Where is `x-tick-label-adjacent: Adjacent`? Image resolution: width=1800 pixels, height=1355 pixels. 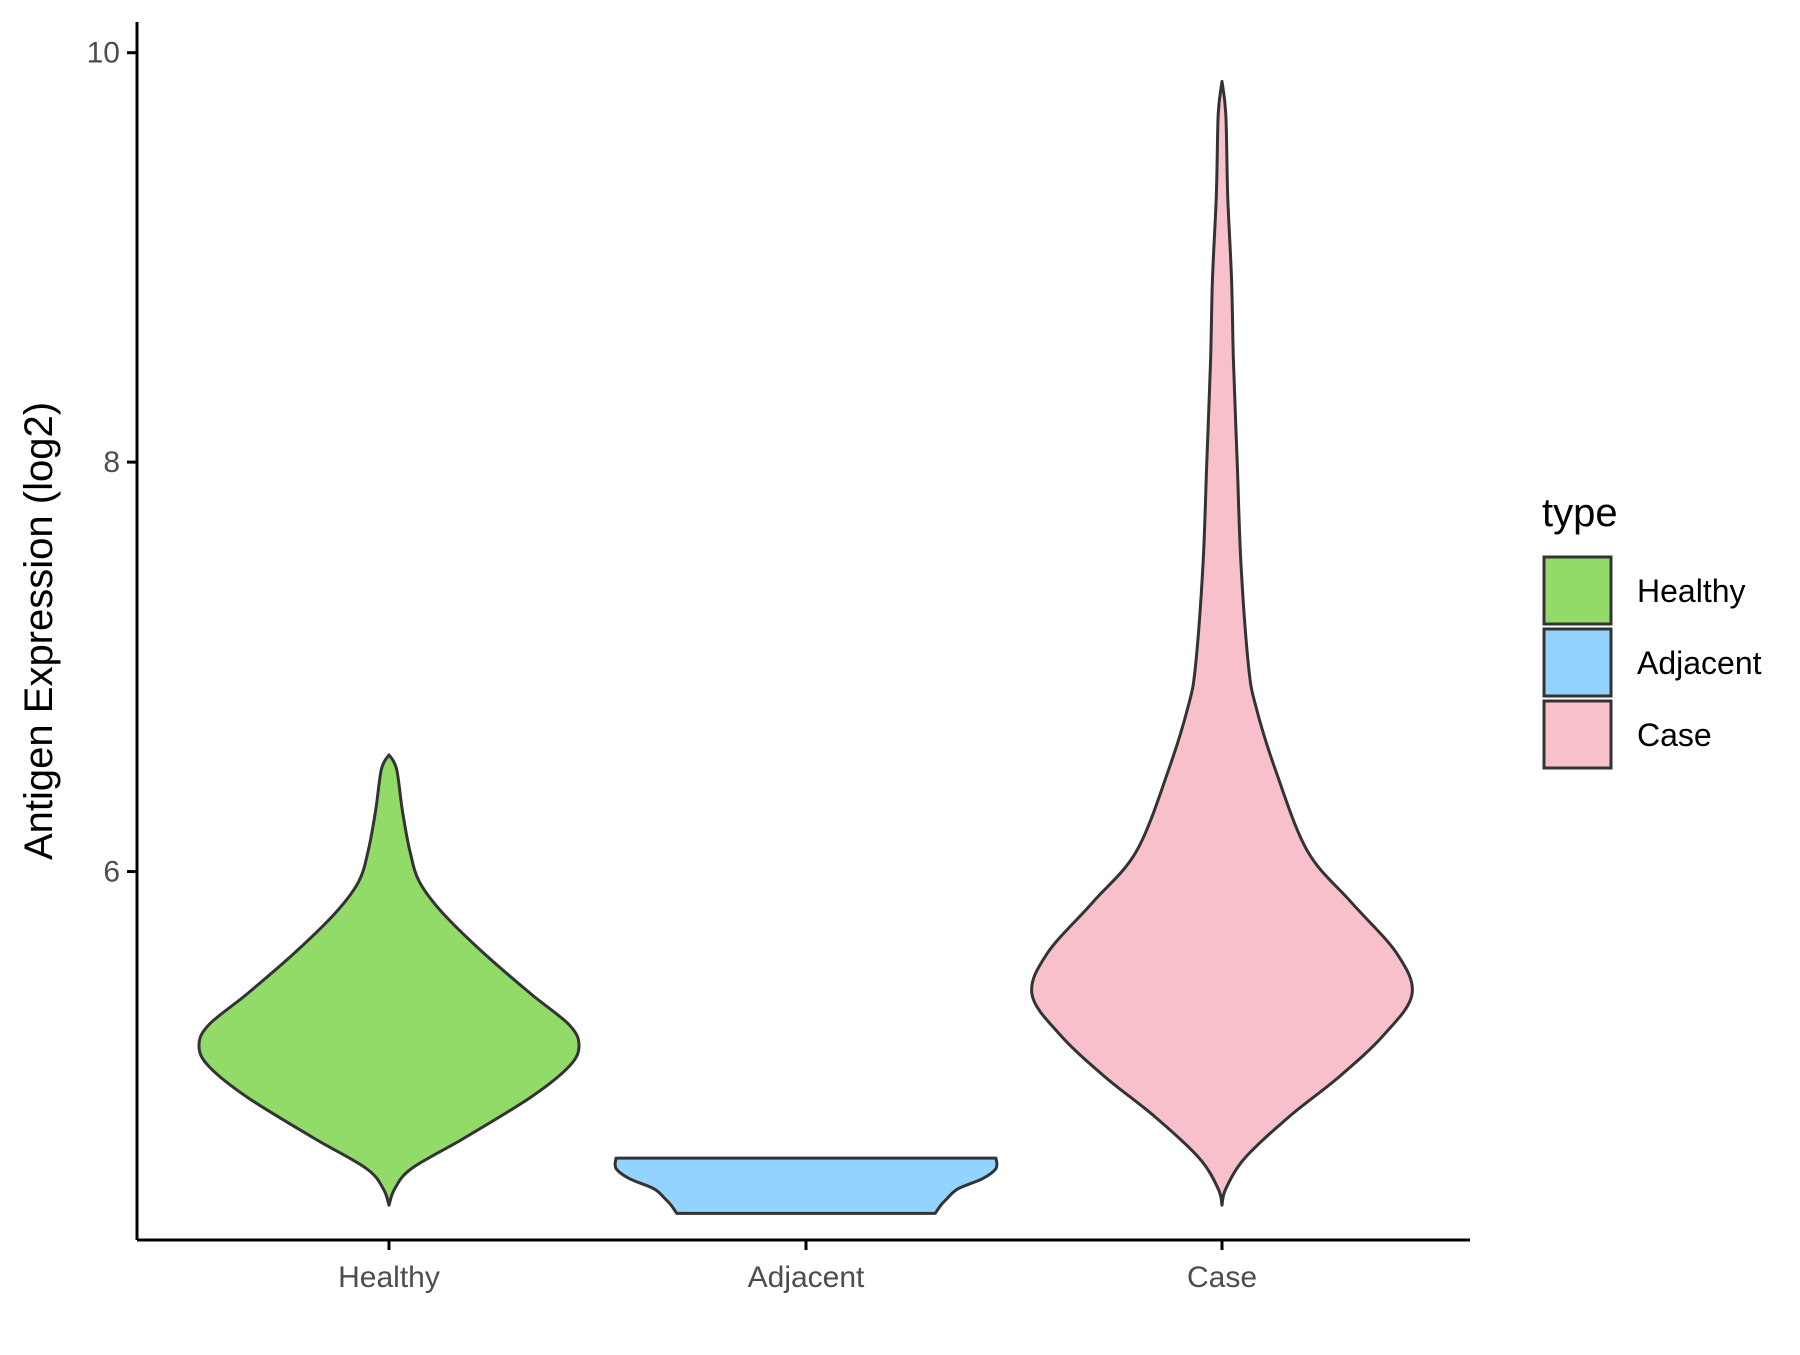
x-tick-label-adjacent: Adjacent is located at coordinates (806, 1277).